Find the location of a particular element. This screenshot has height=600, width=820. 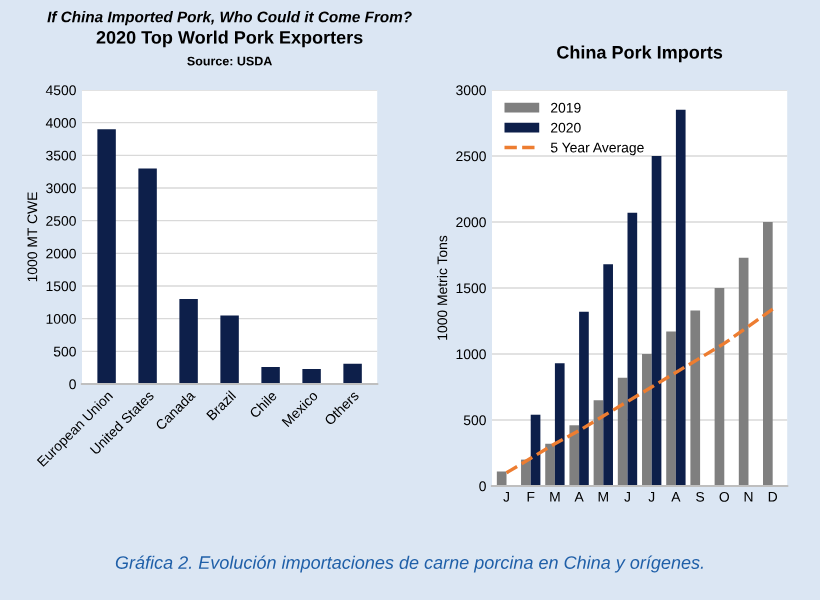

chart-subtitle: 2020 Top World Pork Exporters is located at coordinates (229, 39).